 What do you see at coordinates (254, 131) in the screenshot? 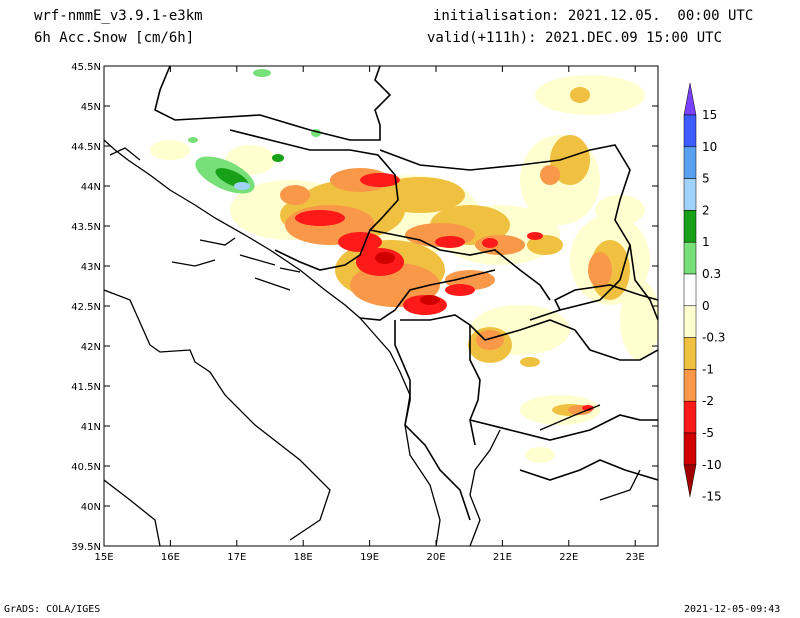
I see `field-green` at bounding box center [254, 131].